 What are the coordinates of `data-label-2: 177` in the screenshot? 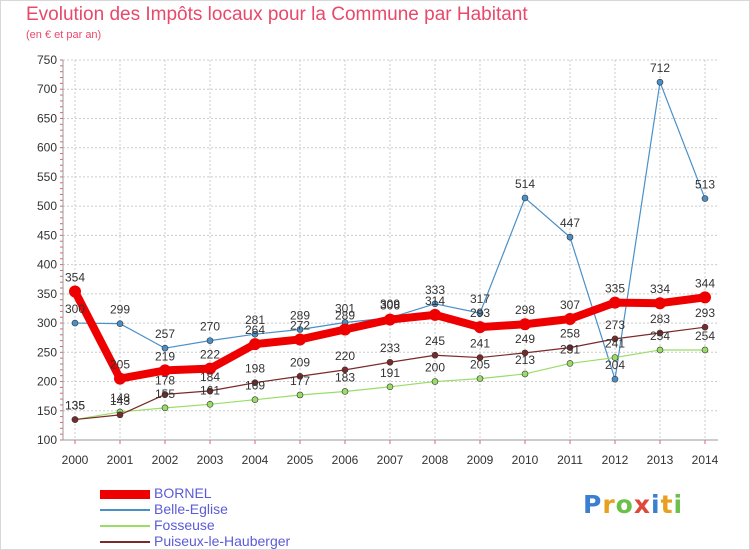 It's located at (300, 381).